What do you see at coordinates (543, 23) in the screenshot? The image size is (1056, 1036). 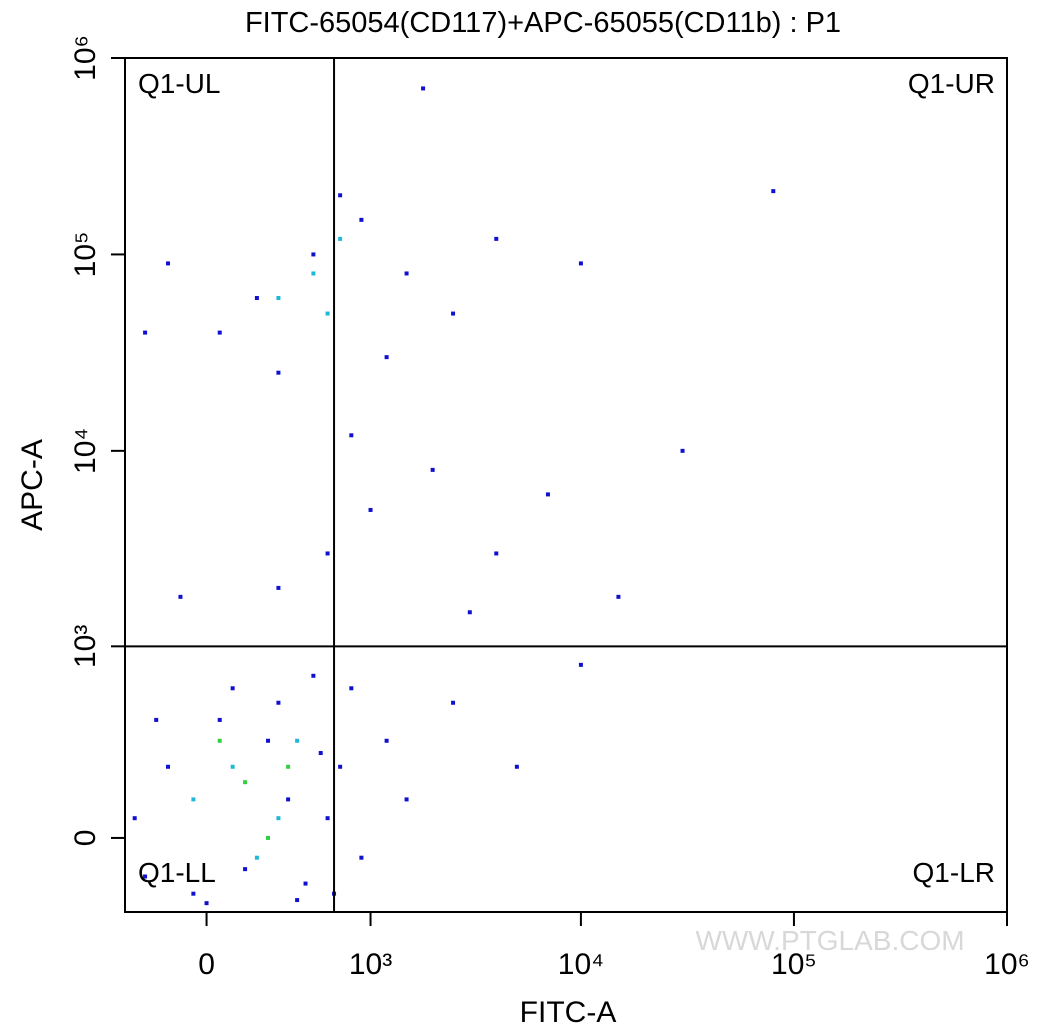 I see `chart-title: FITC-65054(CD117)+APC-65055(CD11b) : P1` at bounding box center [543, 23].